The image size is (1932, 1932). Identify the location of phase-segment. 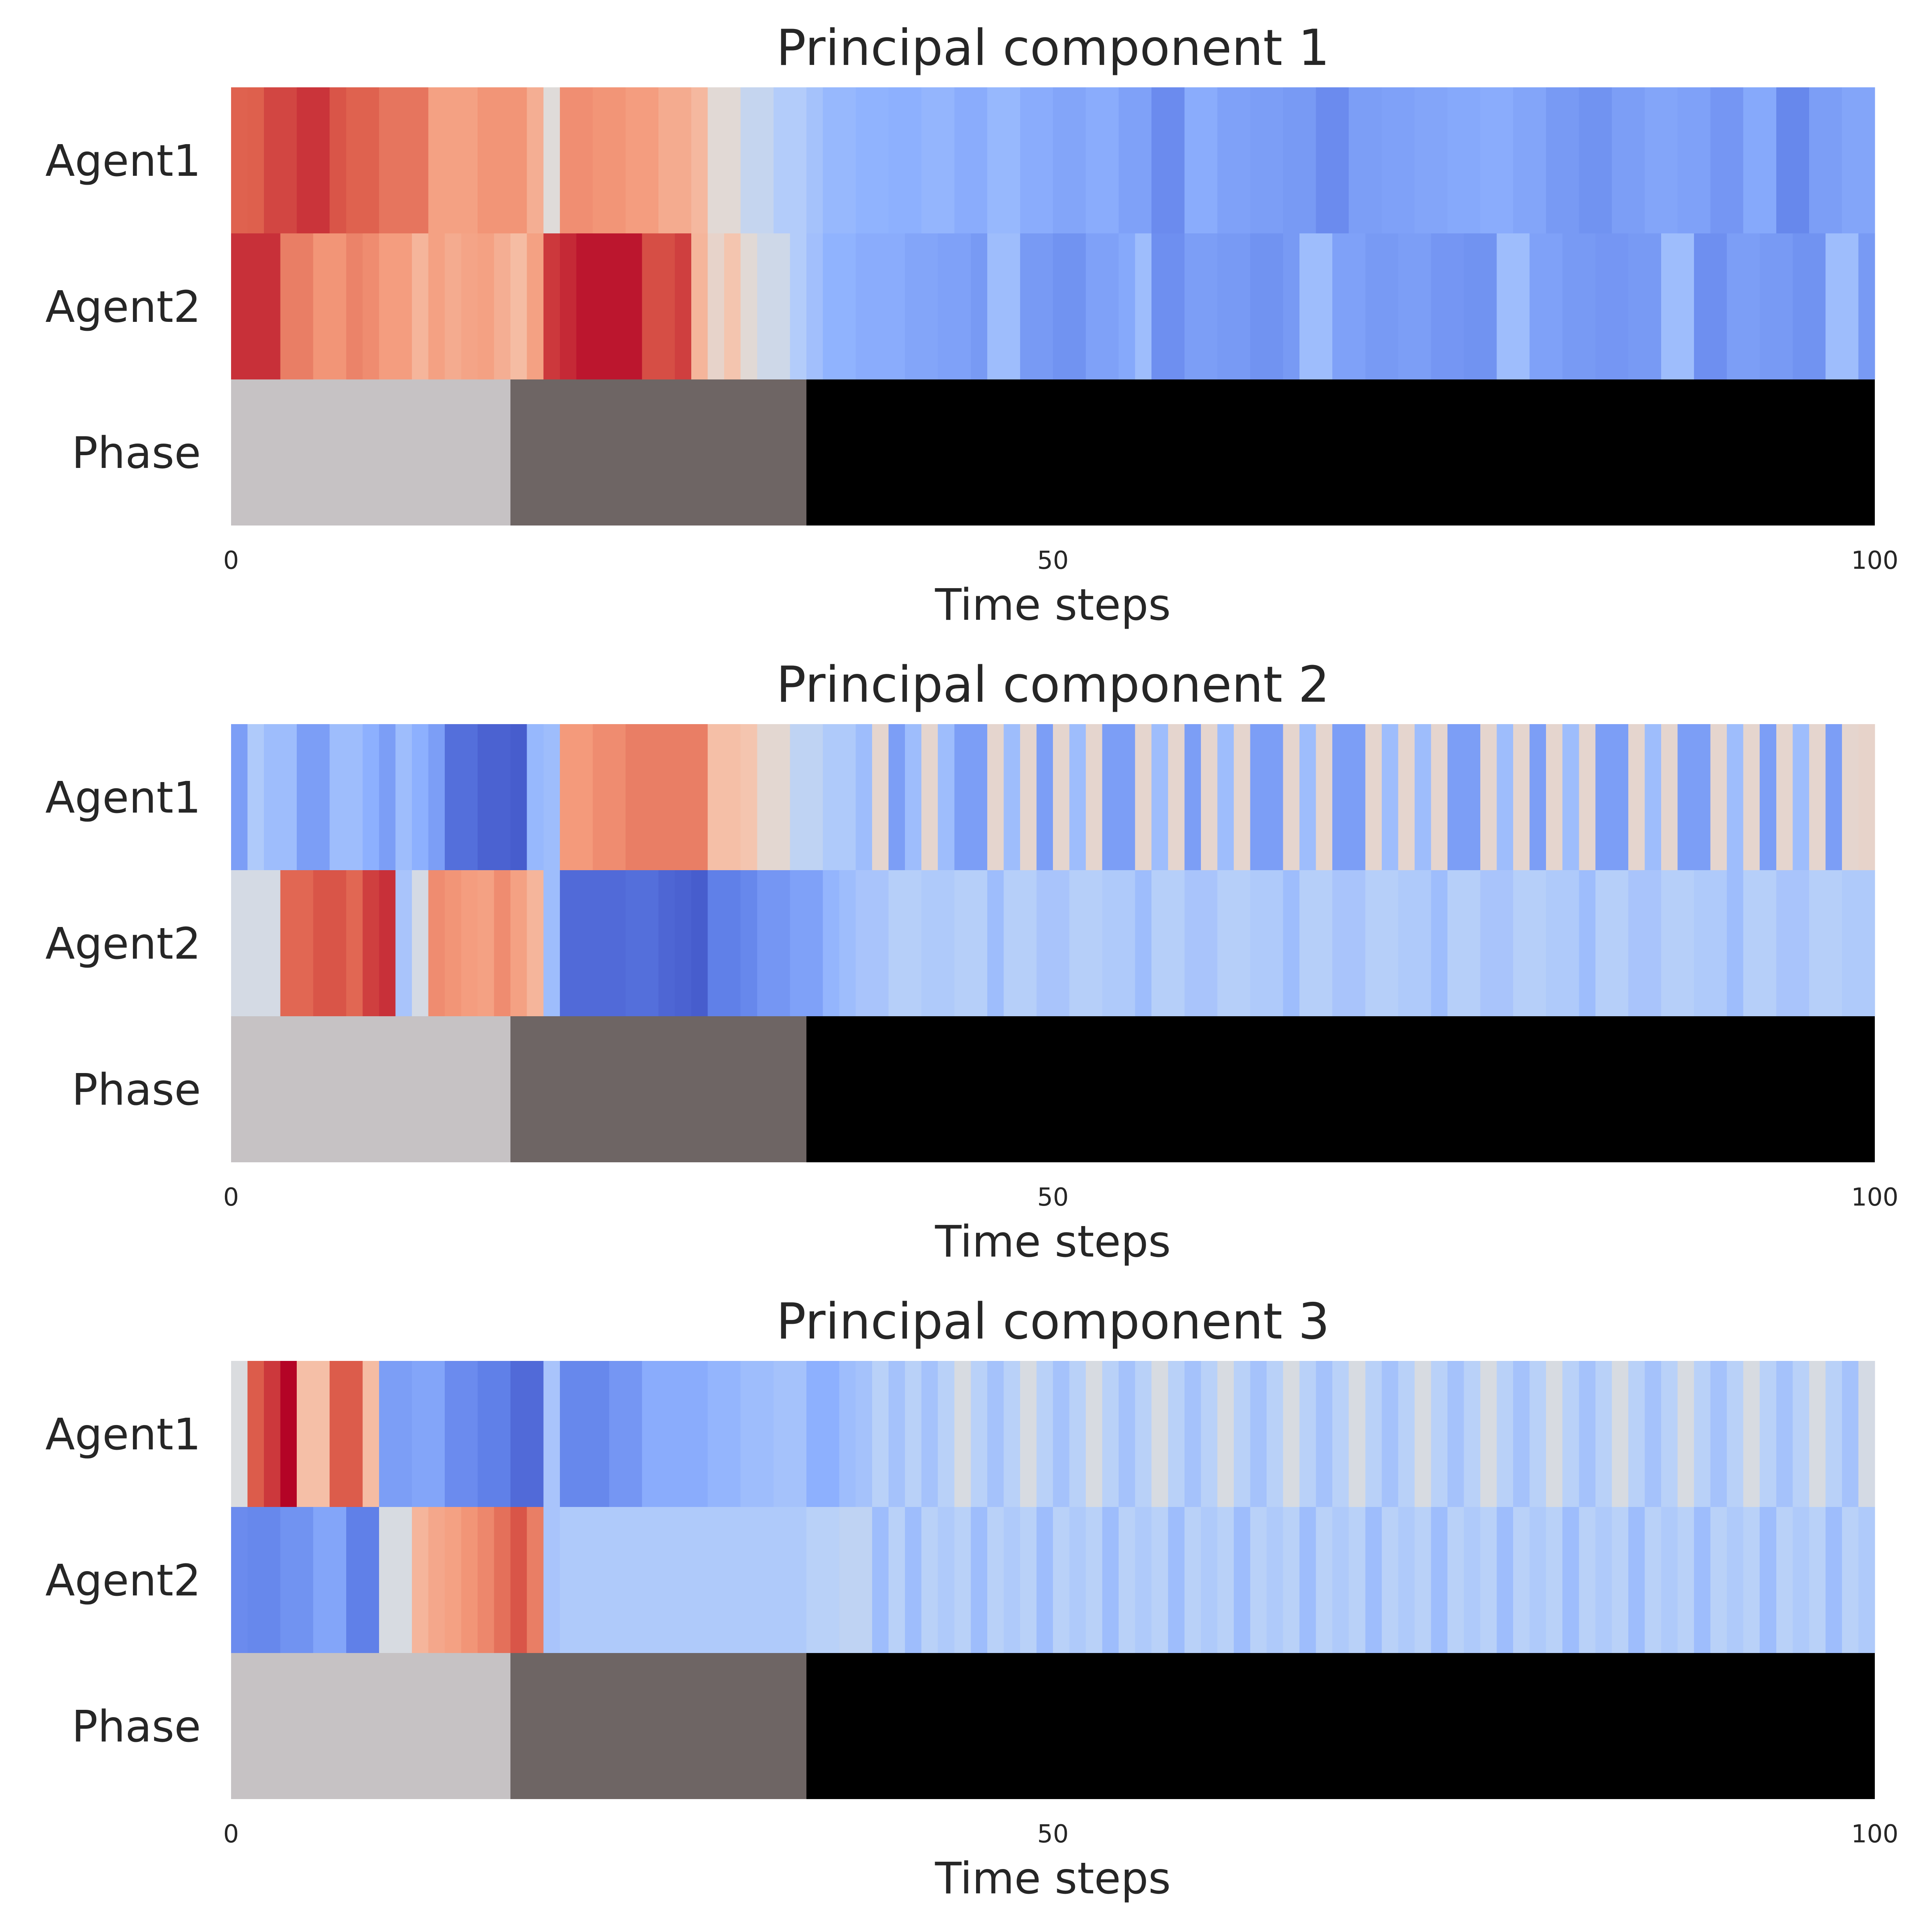
(371, 1726).